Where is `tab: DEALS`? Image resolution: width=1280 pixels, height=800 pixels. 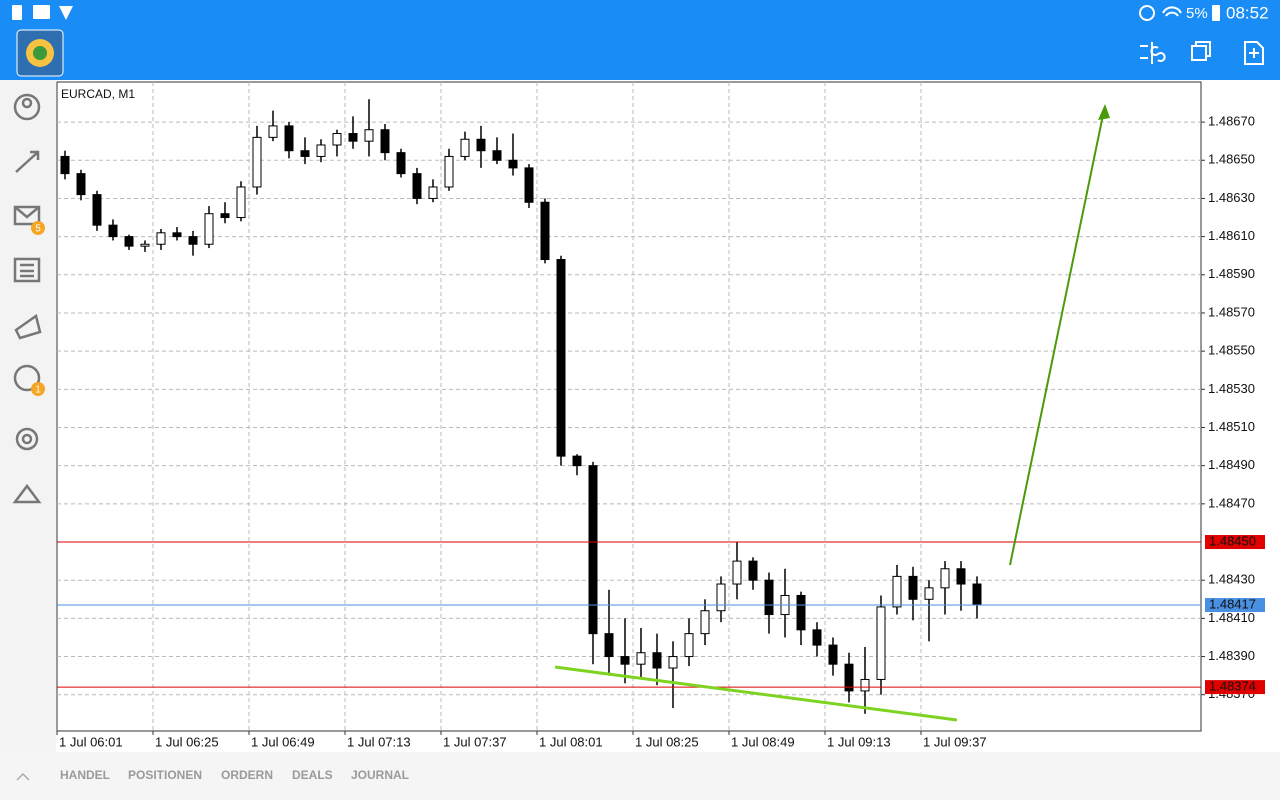
tab: DEALS is located at coordinates (312, 775).